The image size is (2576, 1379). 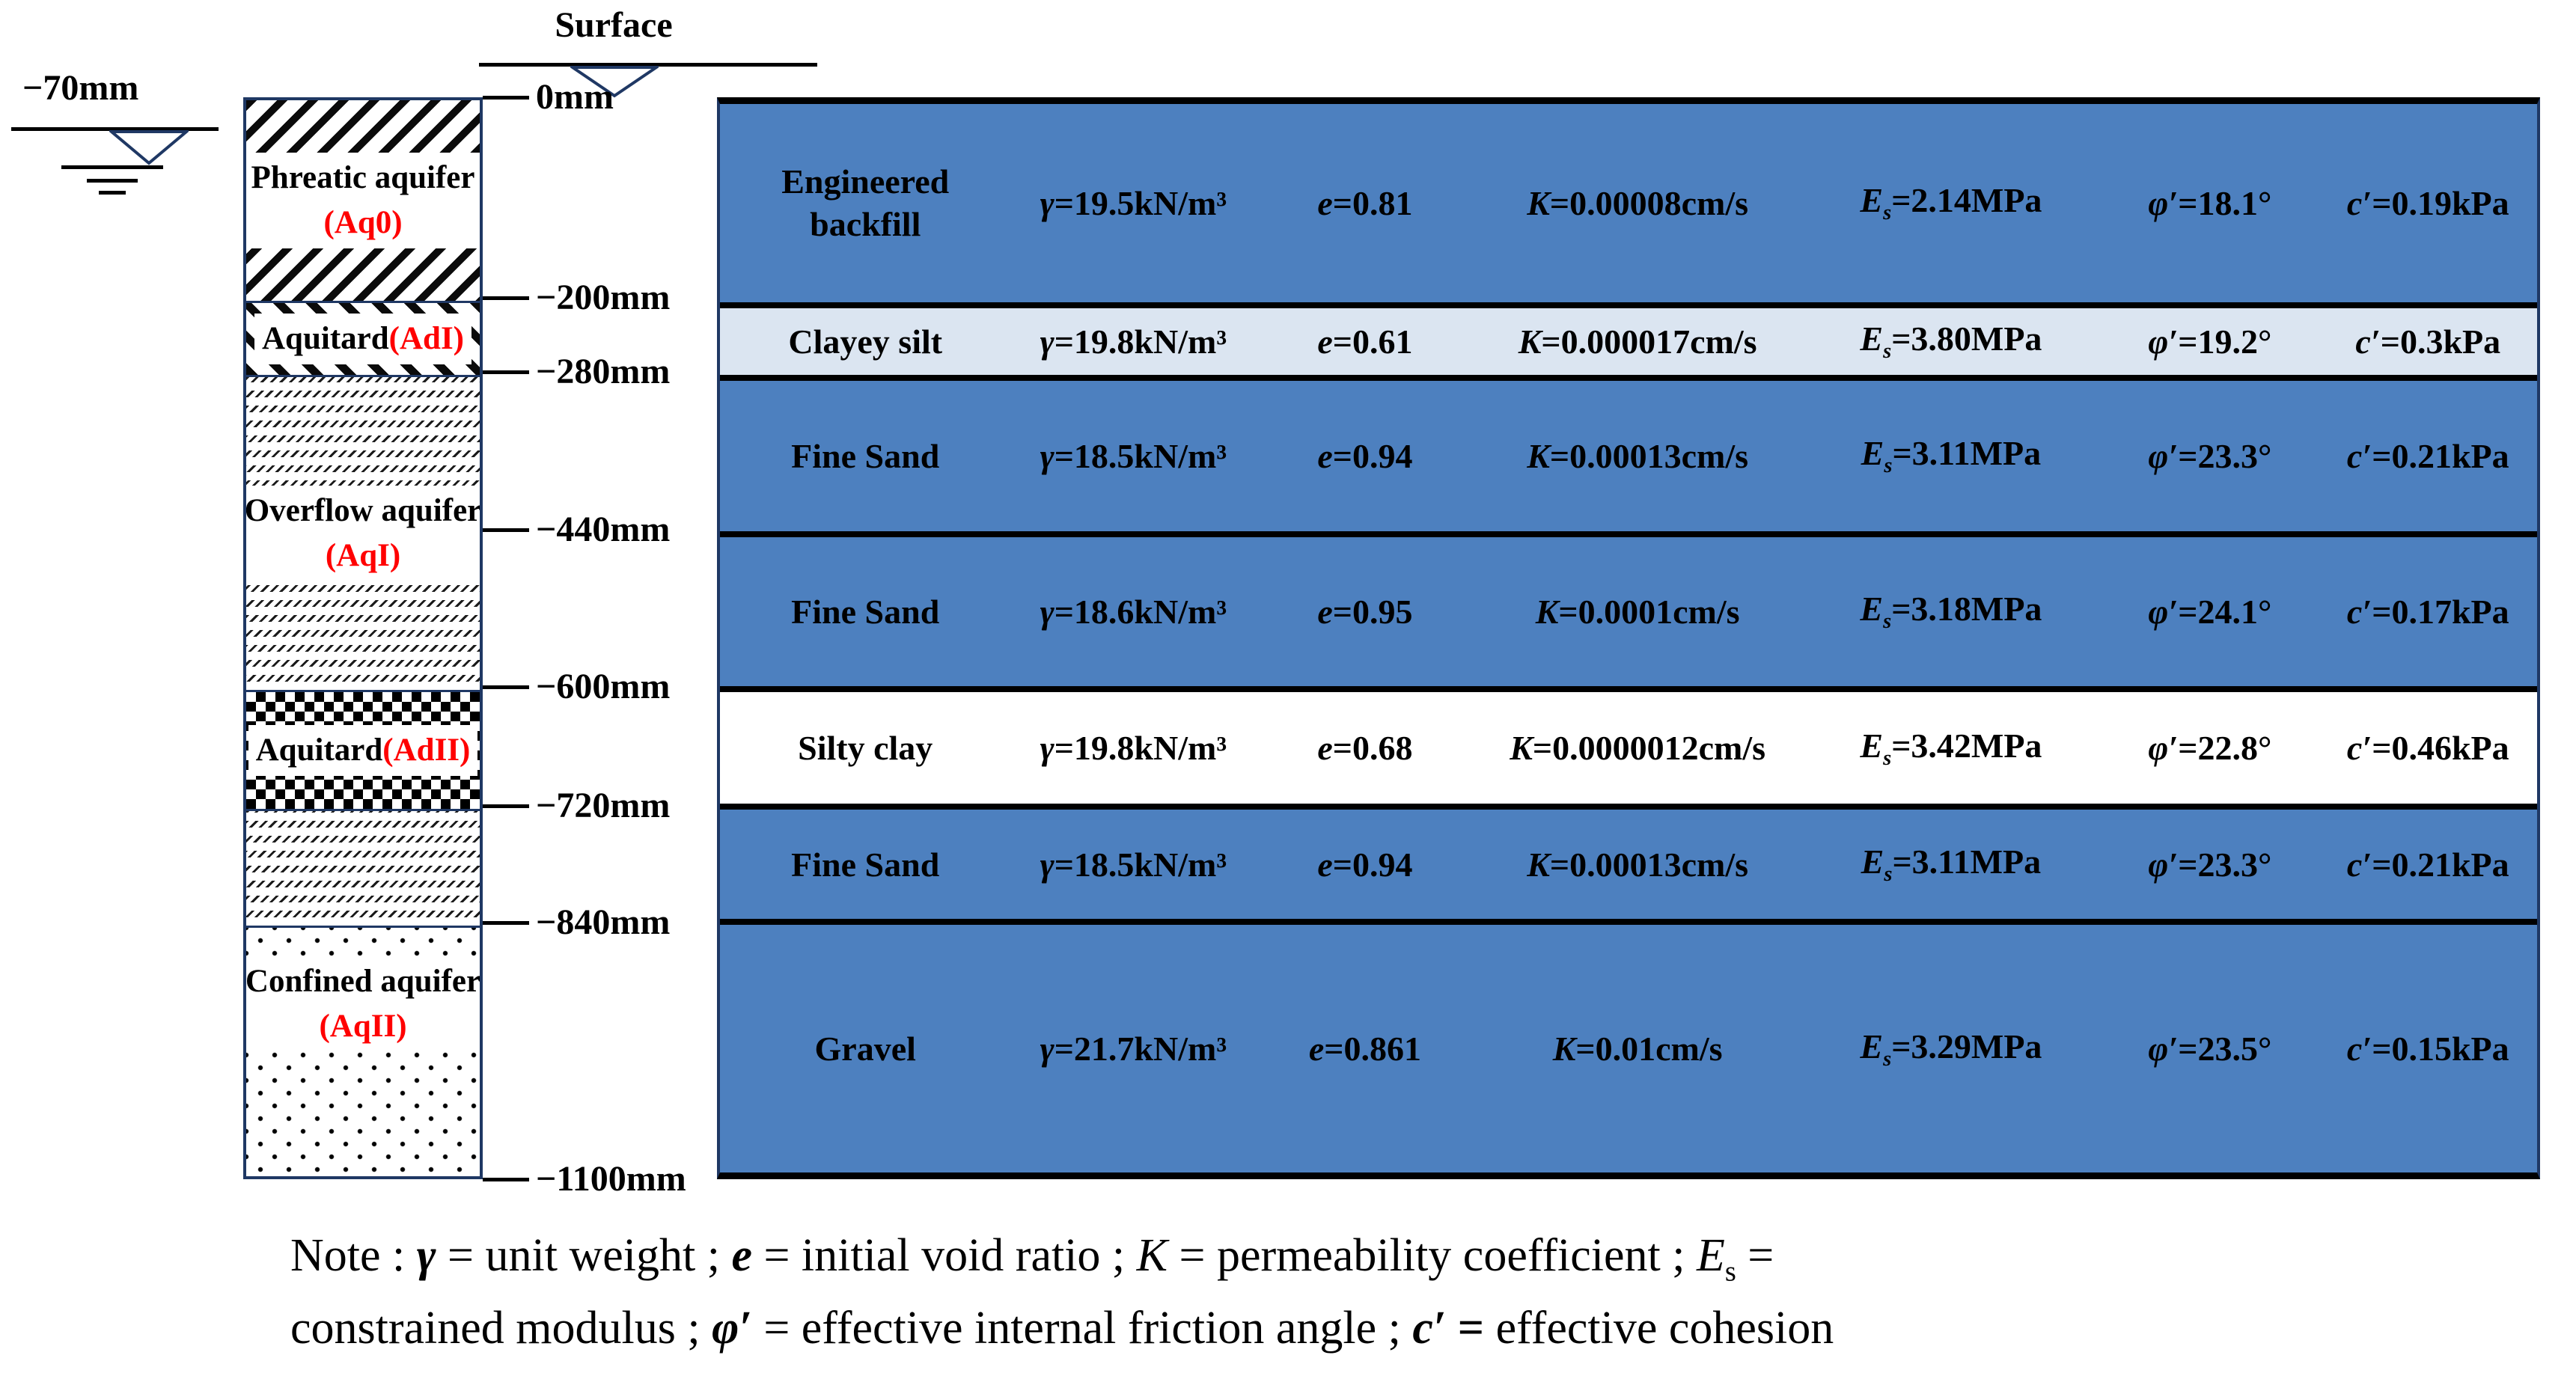 I want to click on property-cell: K=0.000017cm/s, so click(x=1638, y=342).